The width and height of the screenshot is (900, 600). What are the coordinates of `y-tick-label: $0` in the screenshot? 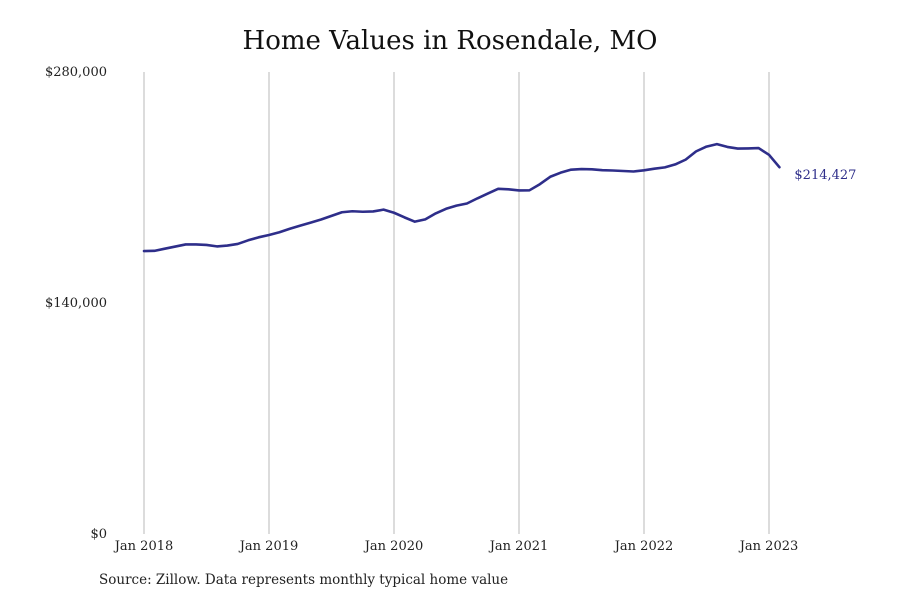 It's located at (98, 534).